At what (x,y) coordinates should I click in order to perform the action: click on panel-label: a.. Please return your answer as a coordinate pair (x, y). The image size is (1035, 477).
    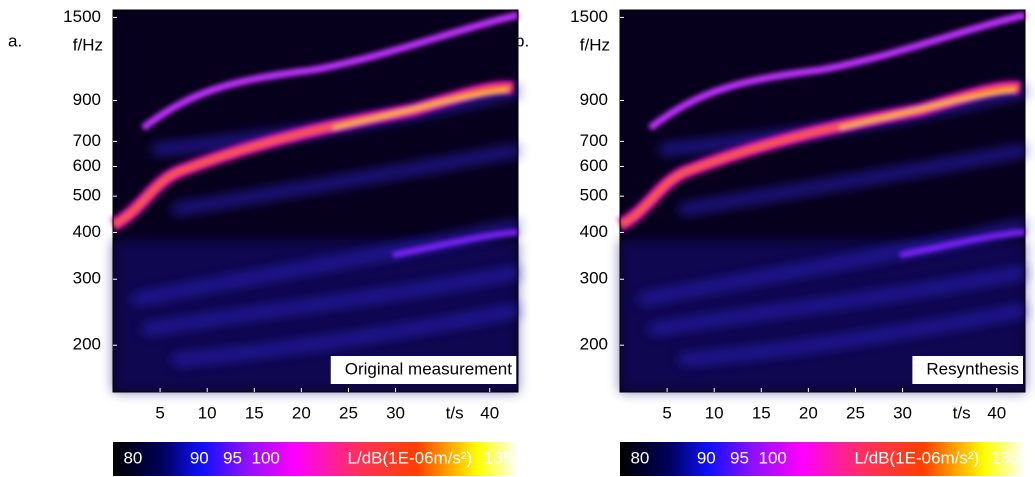
    Looking at the image, I should click on (15, 40).